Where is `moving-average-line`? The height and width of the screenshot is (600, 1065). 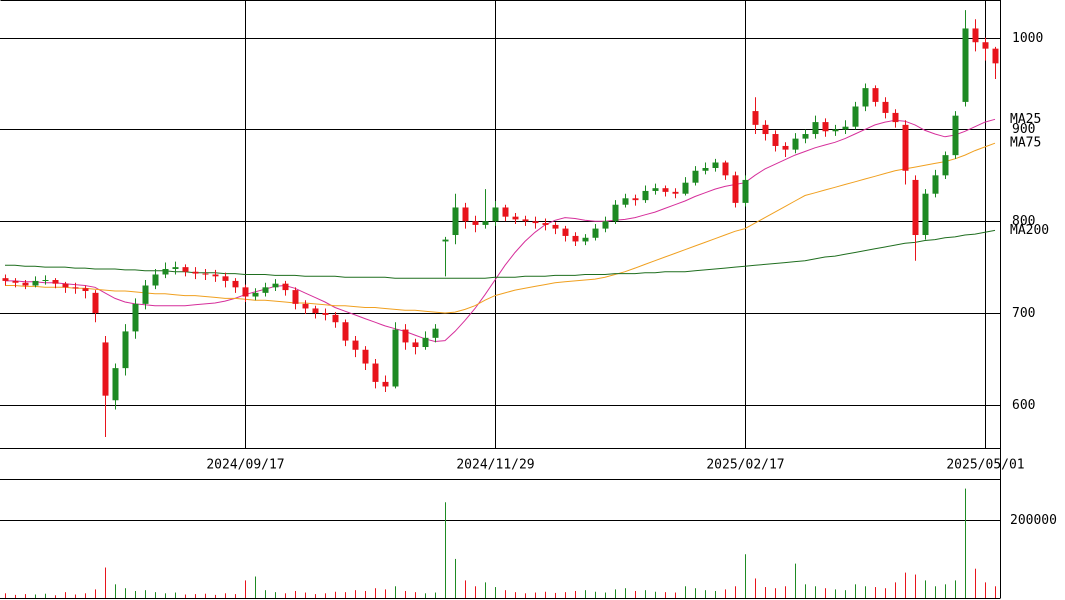 moving-average-line is located at coordinates (500, 254).